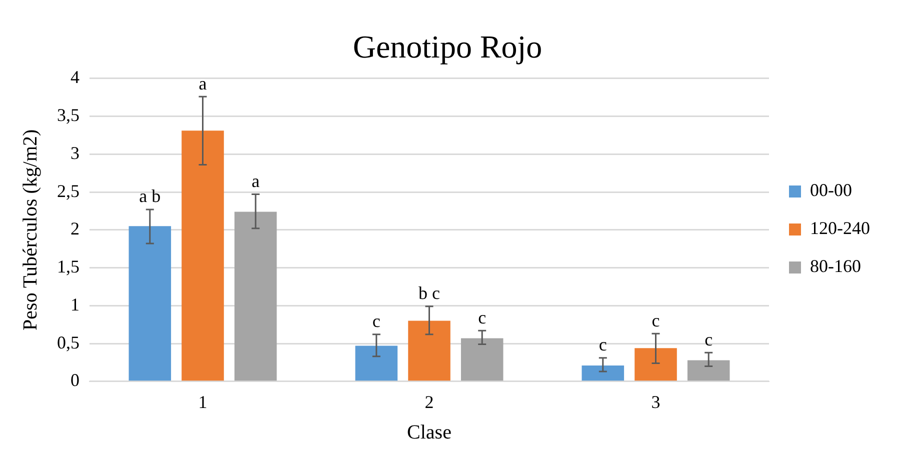 Image resolution: width=900 pixels, height=459 pixels. What do you see at coordinates (447, 46) in the screenshot?
I see `chart-title: Genotipo Rojo` at bounding box center [447, 46].